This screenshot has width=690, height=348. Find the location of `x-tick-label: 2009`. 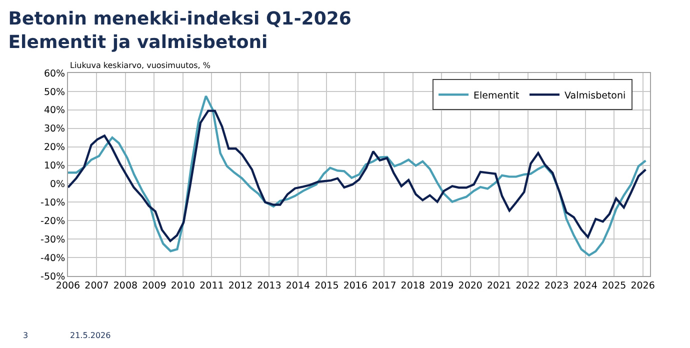

x-tick-label: 2009 is located at coordinates (154, 286).